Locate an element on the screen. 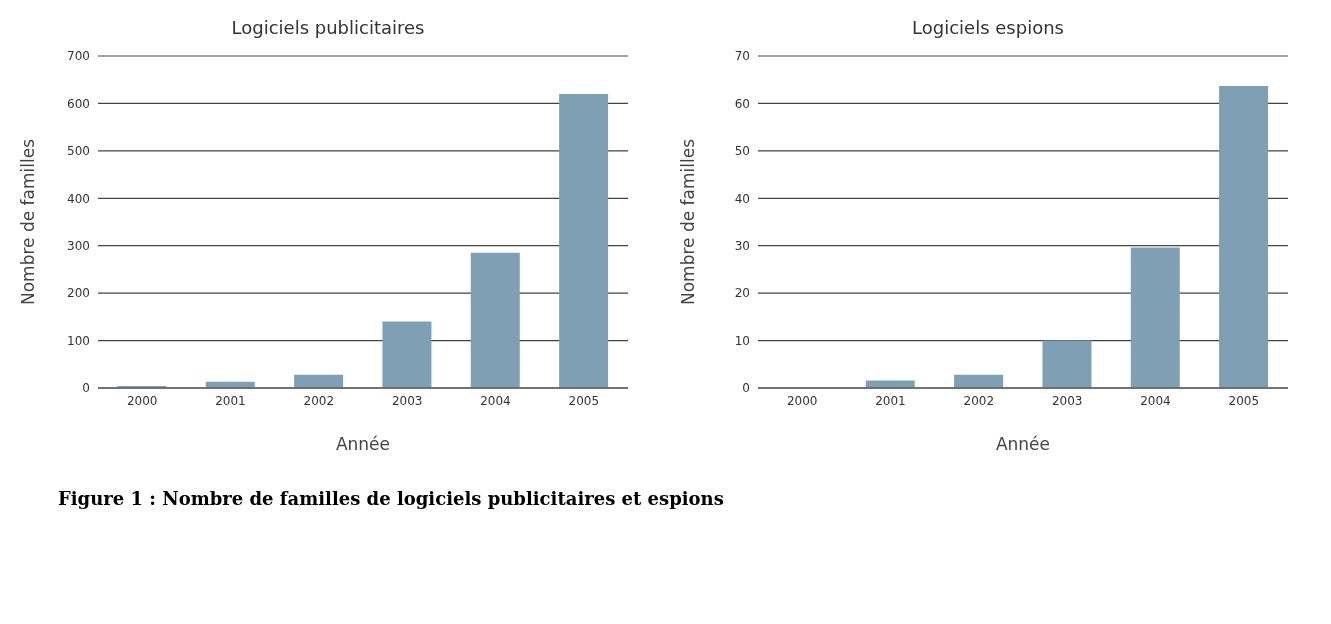  y-tick-label: 40 is located at coordinates (742, 198).